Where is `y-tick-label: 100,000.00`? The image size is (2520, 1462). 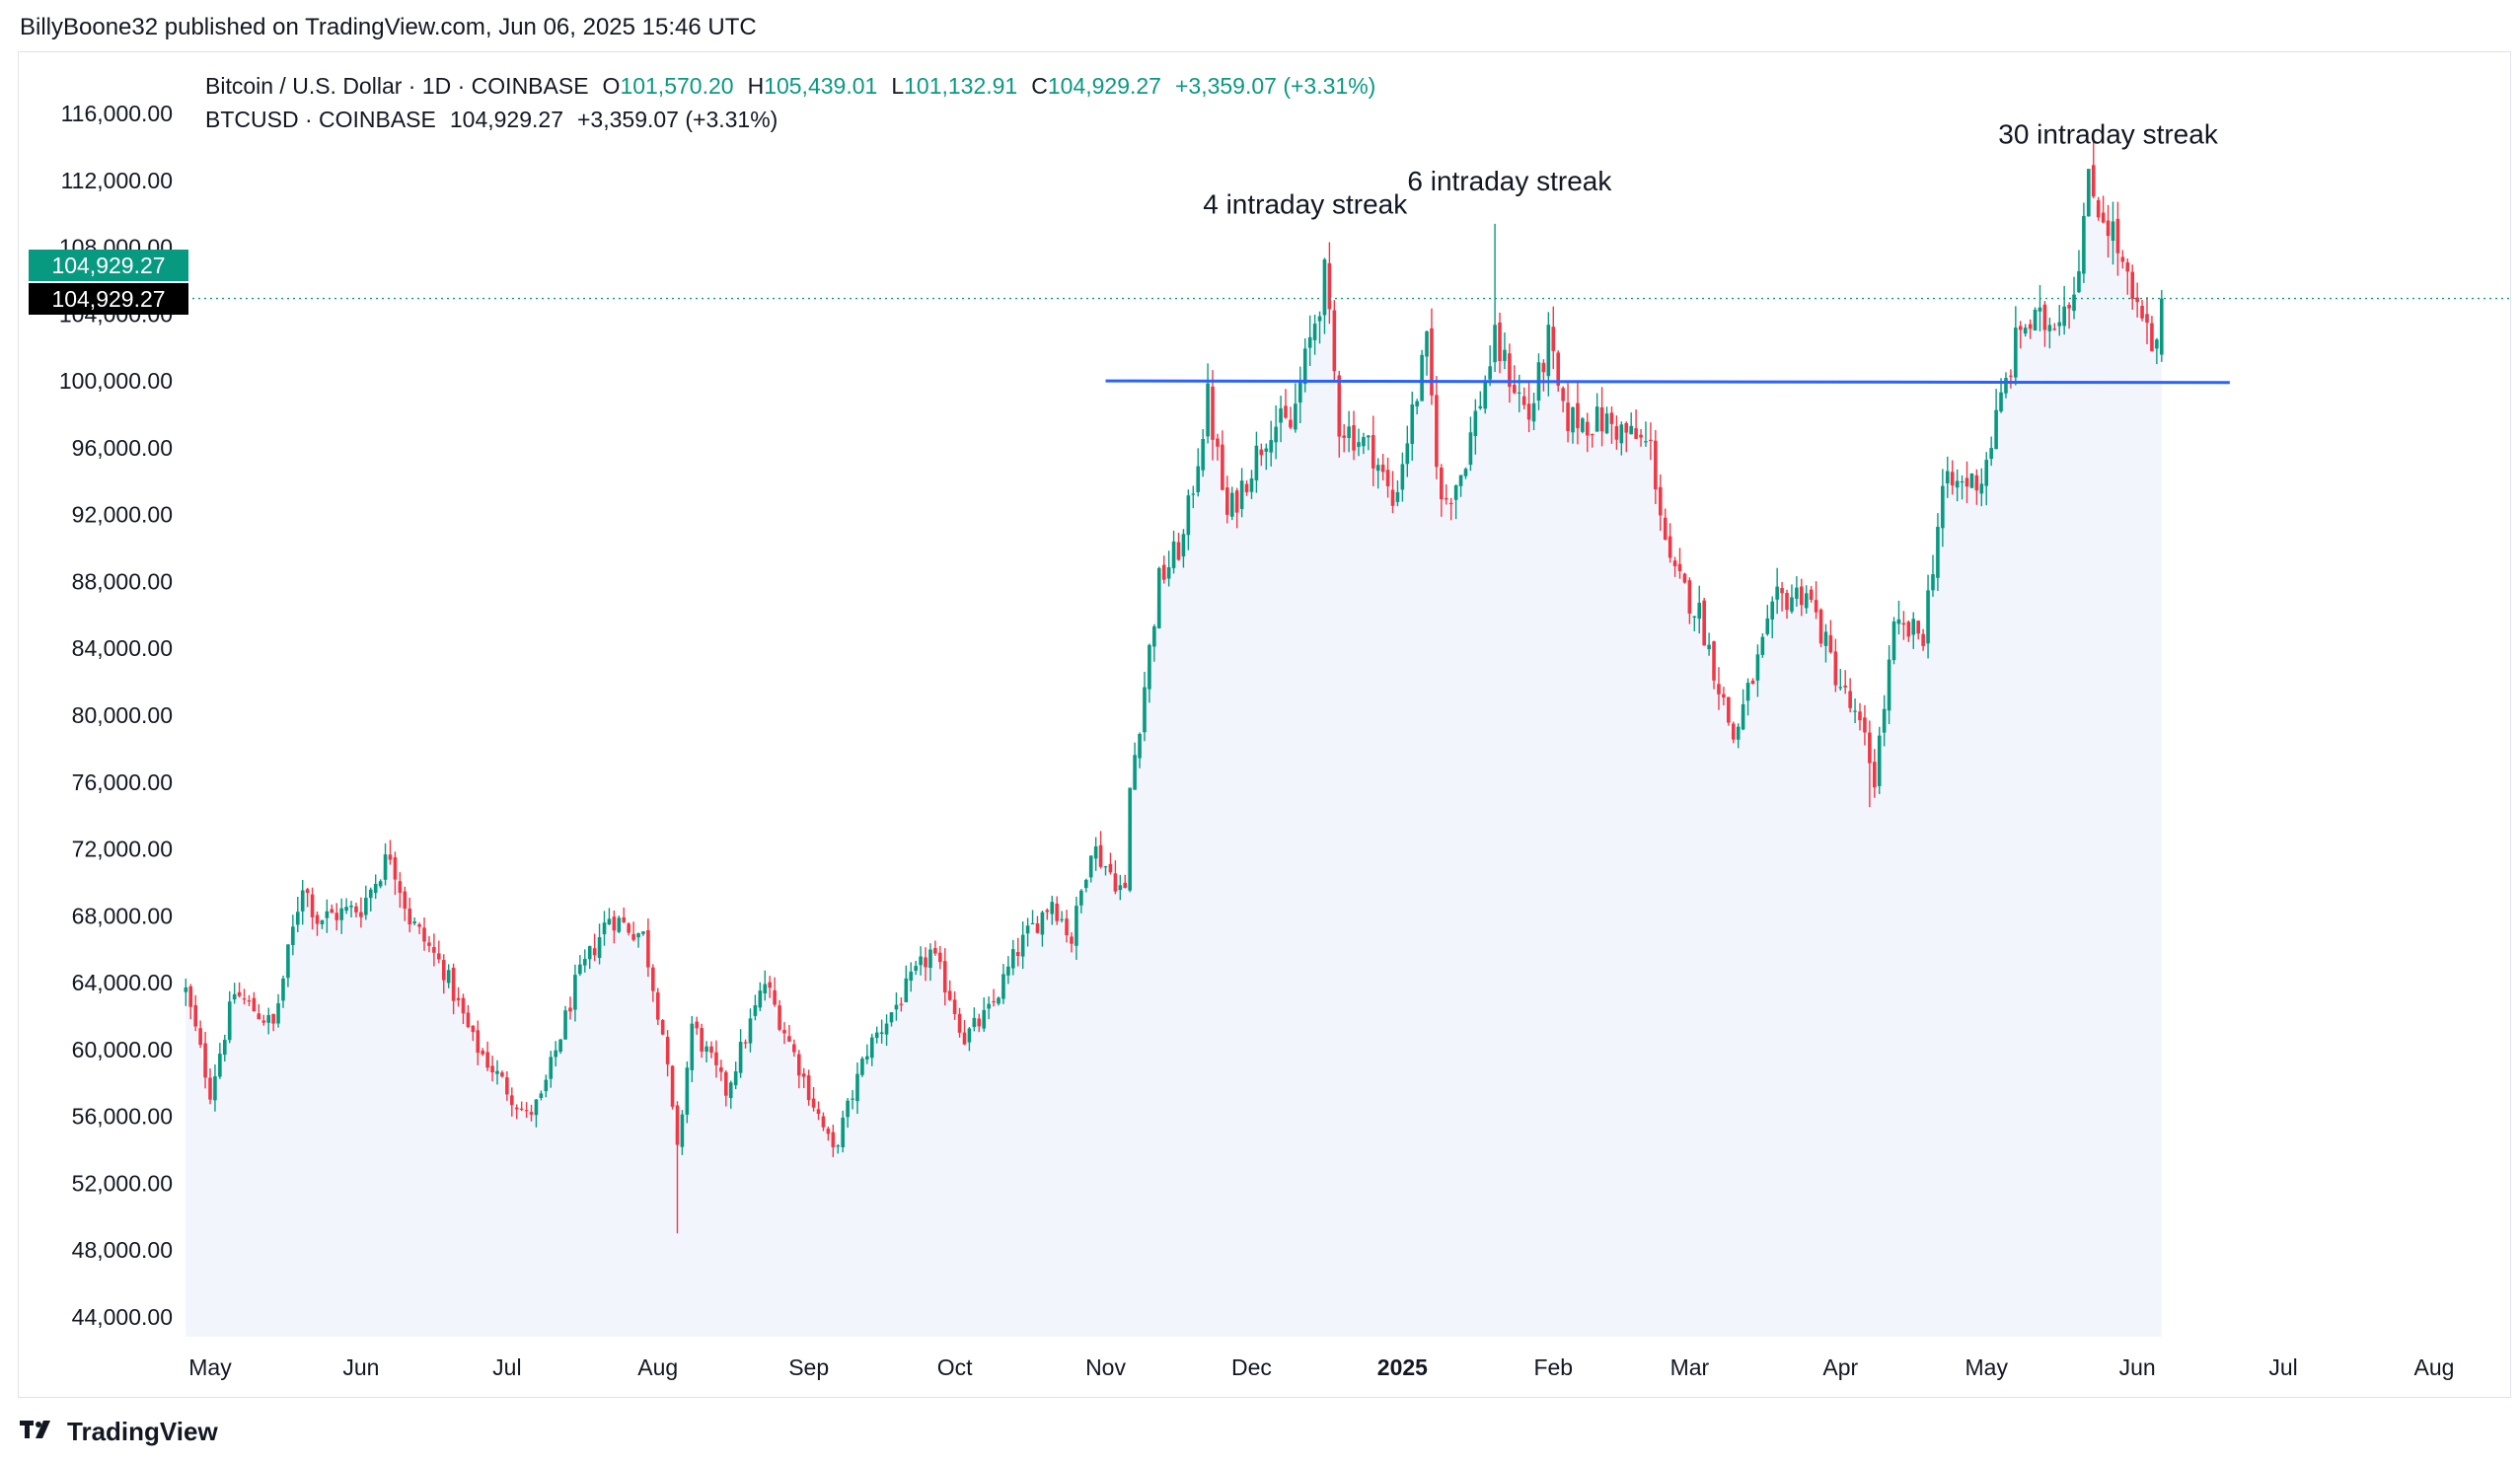
y-tick-label: 100,000.00 is located at coordinates (116, 381).